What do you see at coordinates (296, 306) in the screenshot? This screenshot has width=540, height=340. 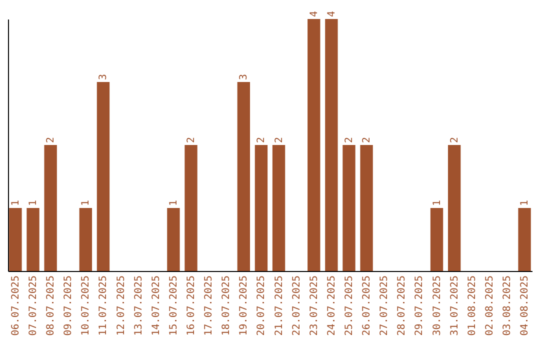 I see `x-tick-label: 22.07.2025` at bounding box center [296, 306].